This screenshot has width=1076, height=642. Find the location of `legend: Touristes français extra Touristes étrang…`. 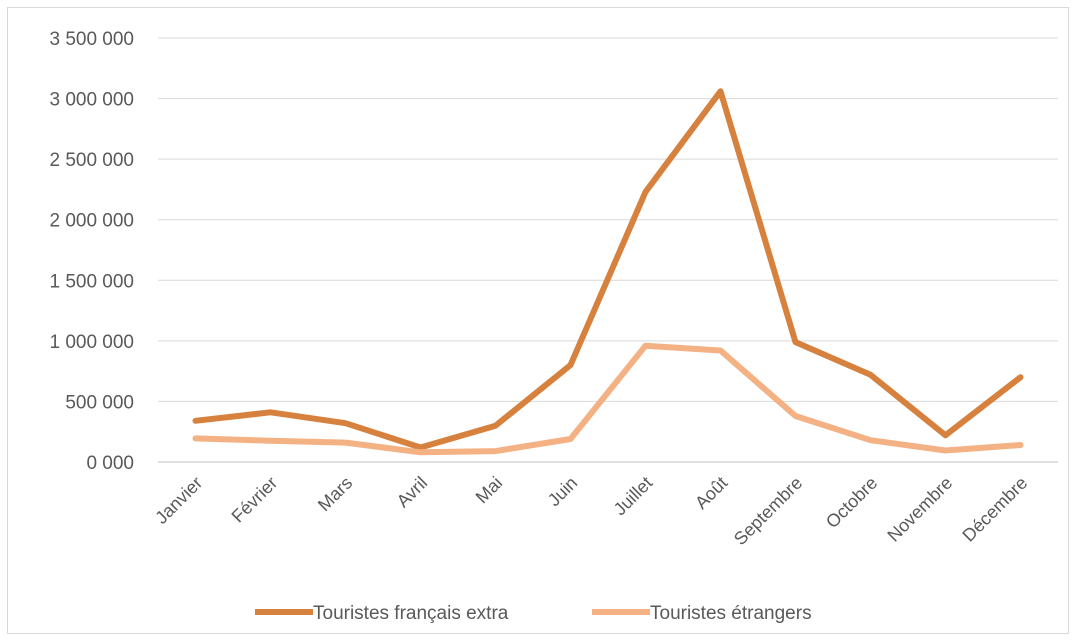

legend: Touristes français extra Touristes étrang… is located at coordinates (533, 613).